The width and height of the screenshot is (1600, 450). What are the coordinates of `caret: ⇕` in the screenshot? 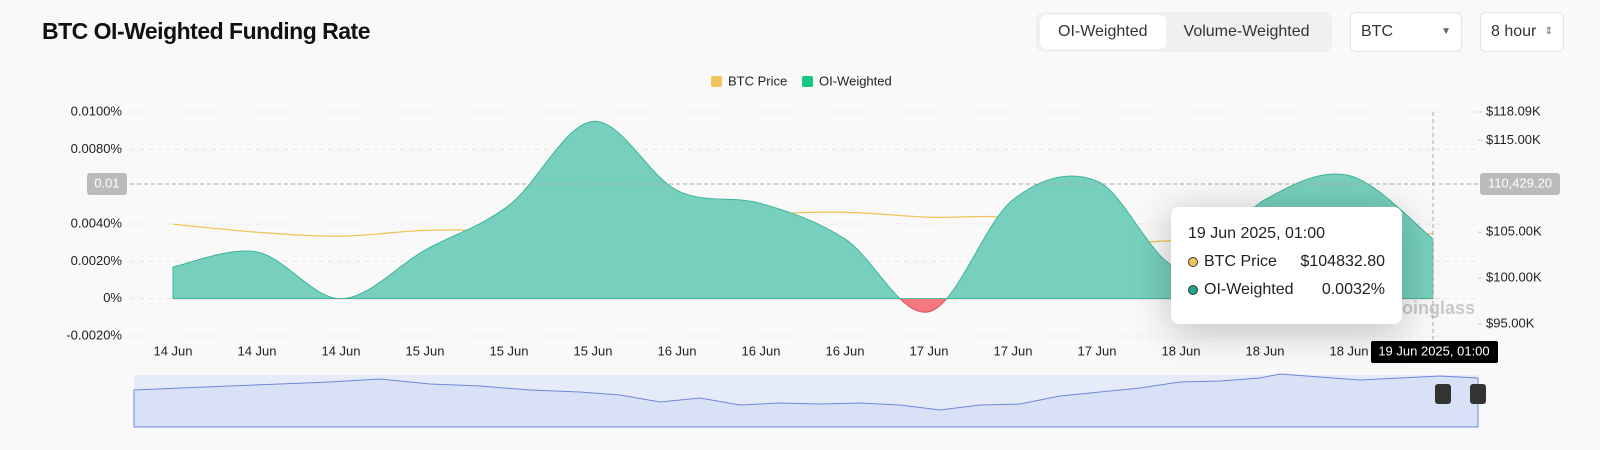 It's located at (1548, 31).